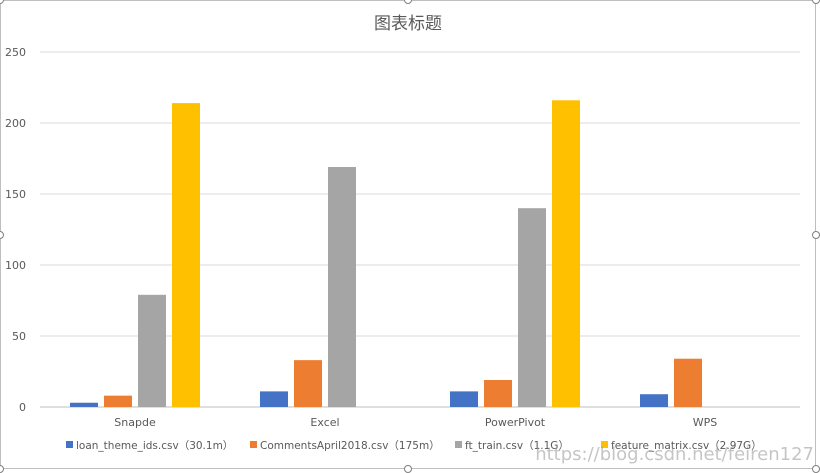  I want to click on y-tick-label: 0, so click(22, 407).